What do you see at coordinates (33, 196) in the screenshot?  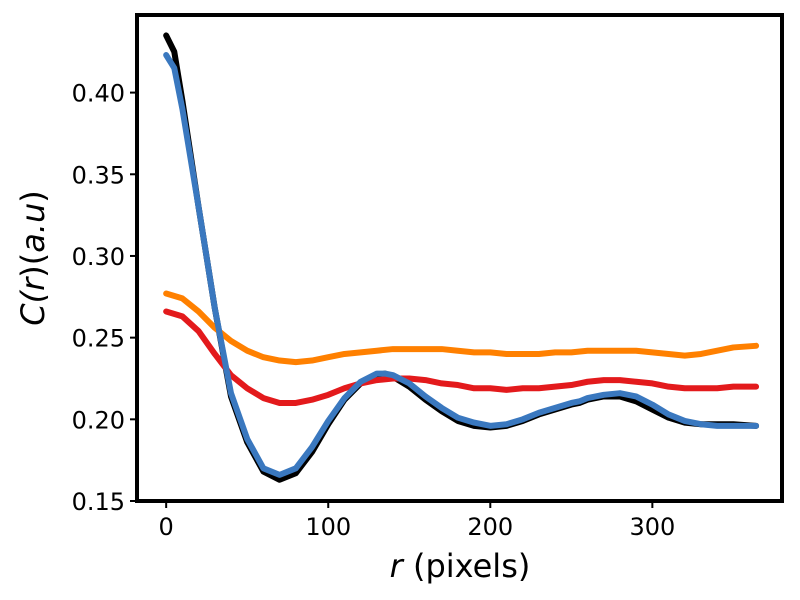 I see `y-label-part-4: )` at bounding box center [33, 196].